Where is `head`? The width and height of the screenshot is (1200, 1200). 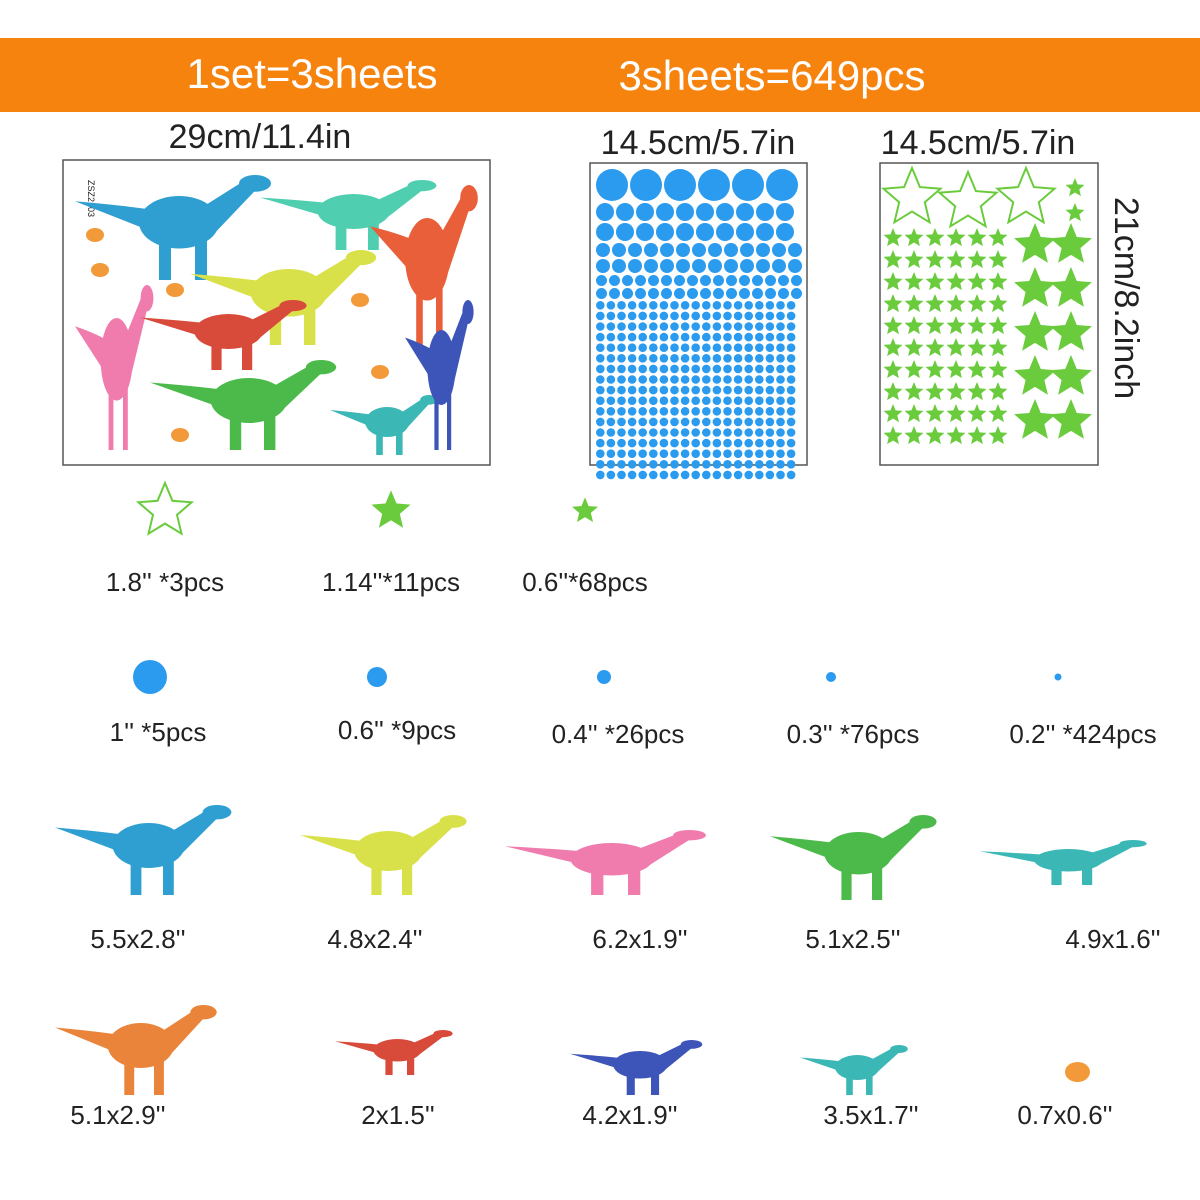
head is located at coordinates (443, 1034).